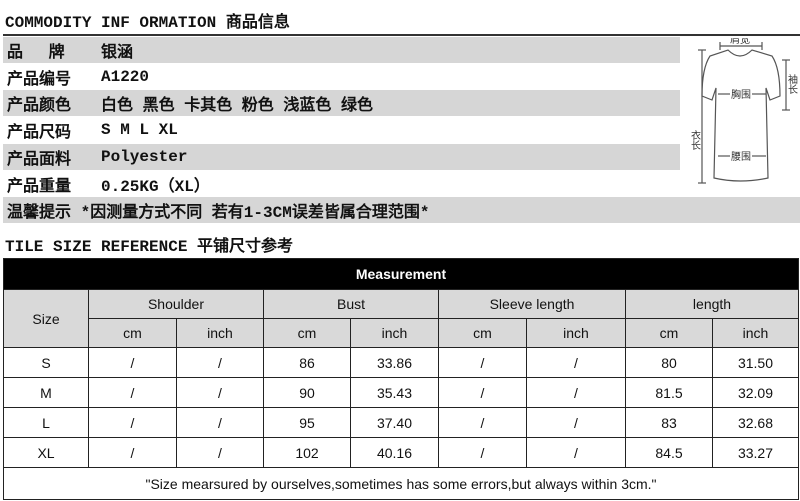 The width and height of the screenshot is (800, 501). What do you see at coordinates (669, 392) in the screenshot?
I see `table-cell: 81.5` at bounding box center [669, 392].